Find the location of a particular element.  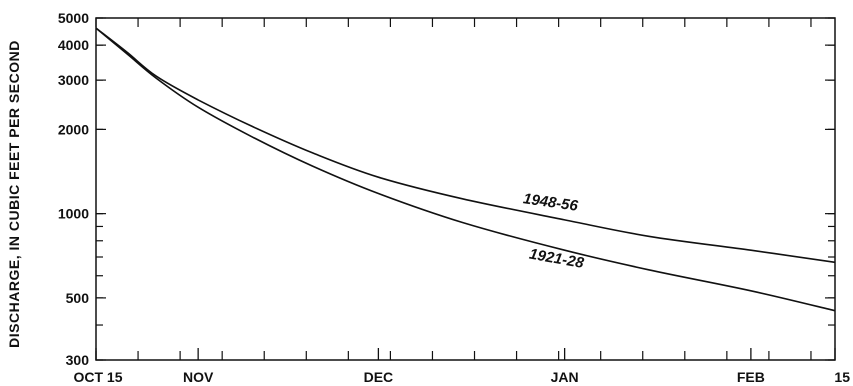

x-tick-label: FEB is located at coordinates (751, 377).